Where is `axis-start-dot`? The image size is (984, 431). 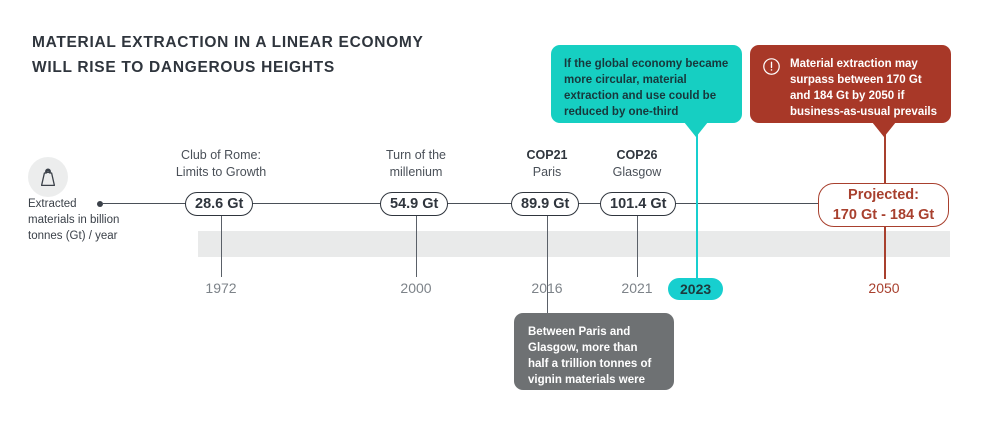
axis-start-dot is located at coordinates (100, 204).